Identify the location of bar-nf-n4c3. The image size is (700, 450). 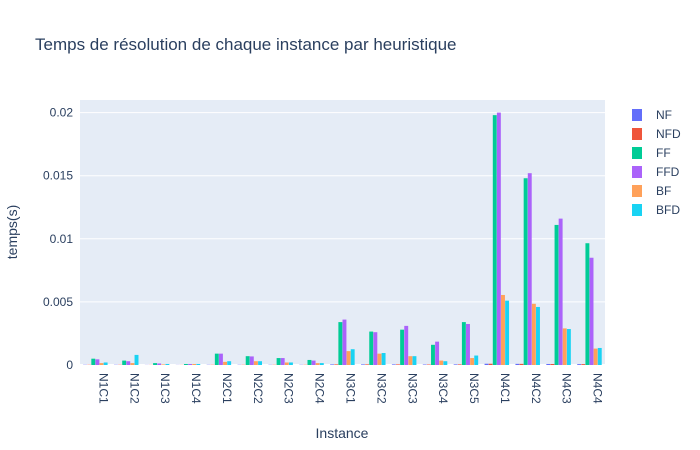
(548, 364).